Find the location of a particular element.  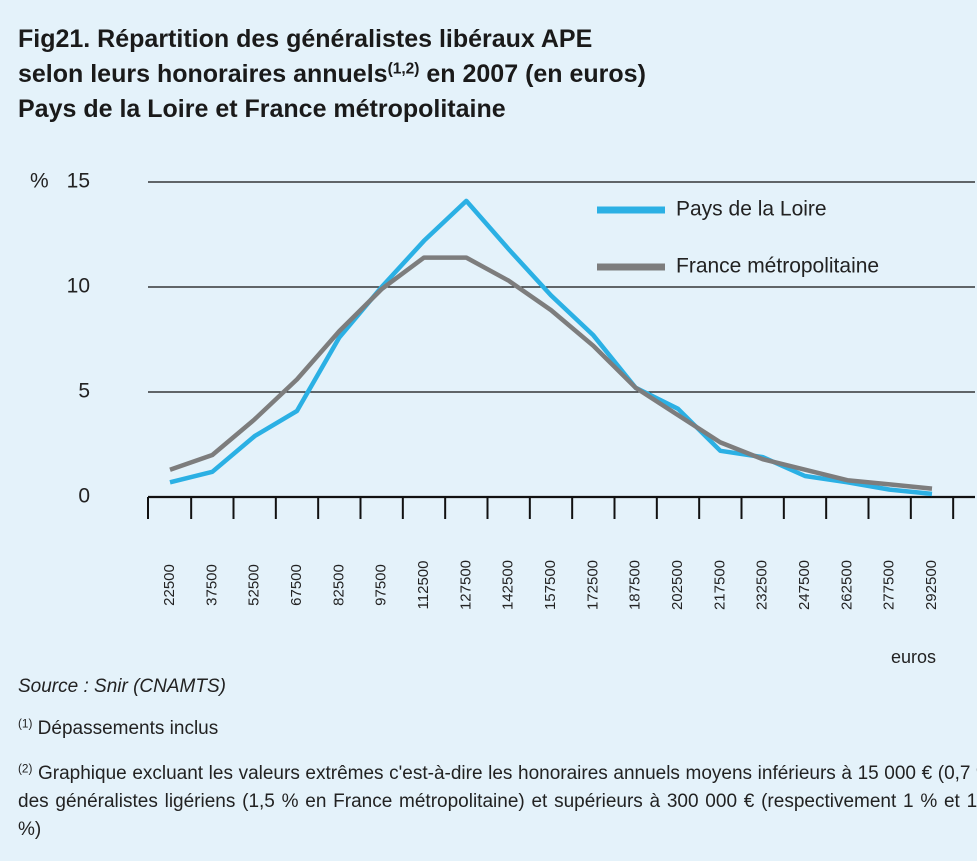

x-tick-label: 142500 is located at coordinates (508, 585).